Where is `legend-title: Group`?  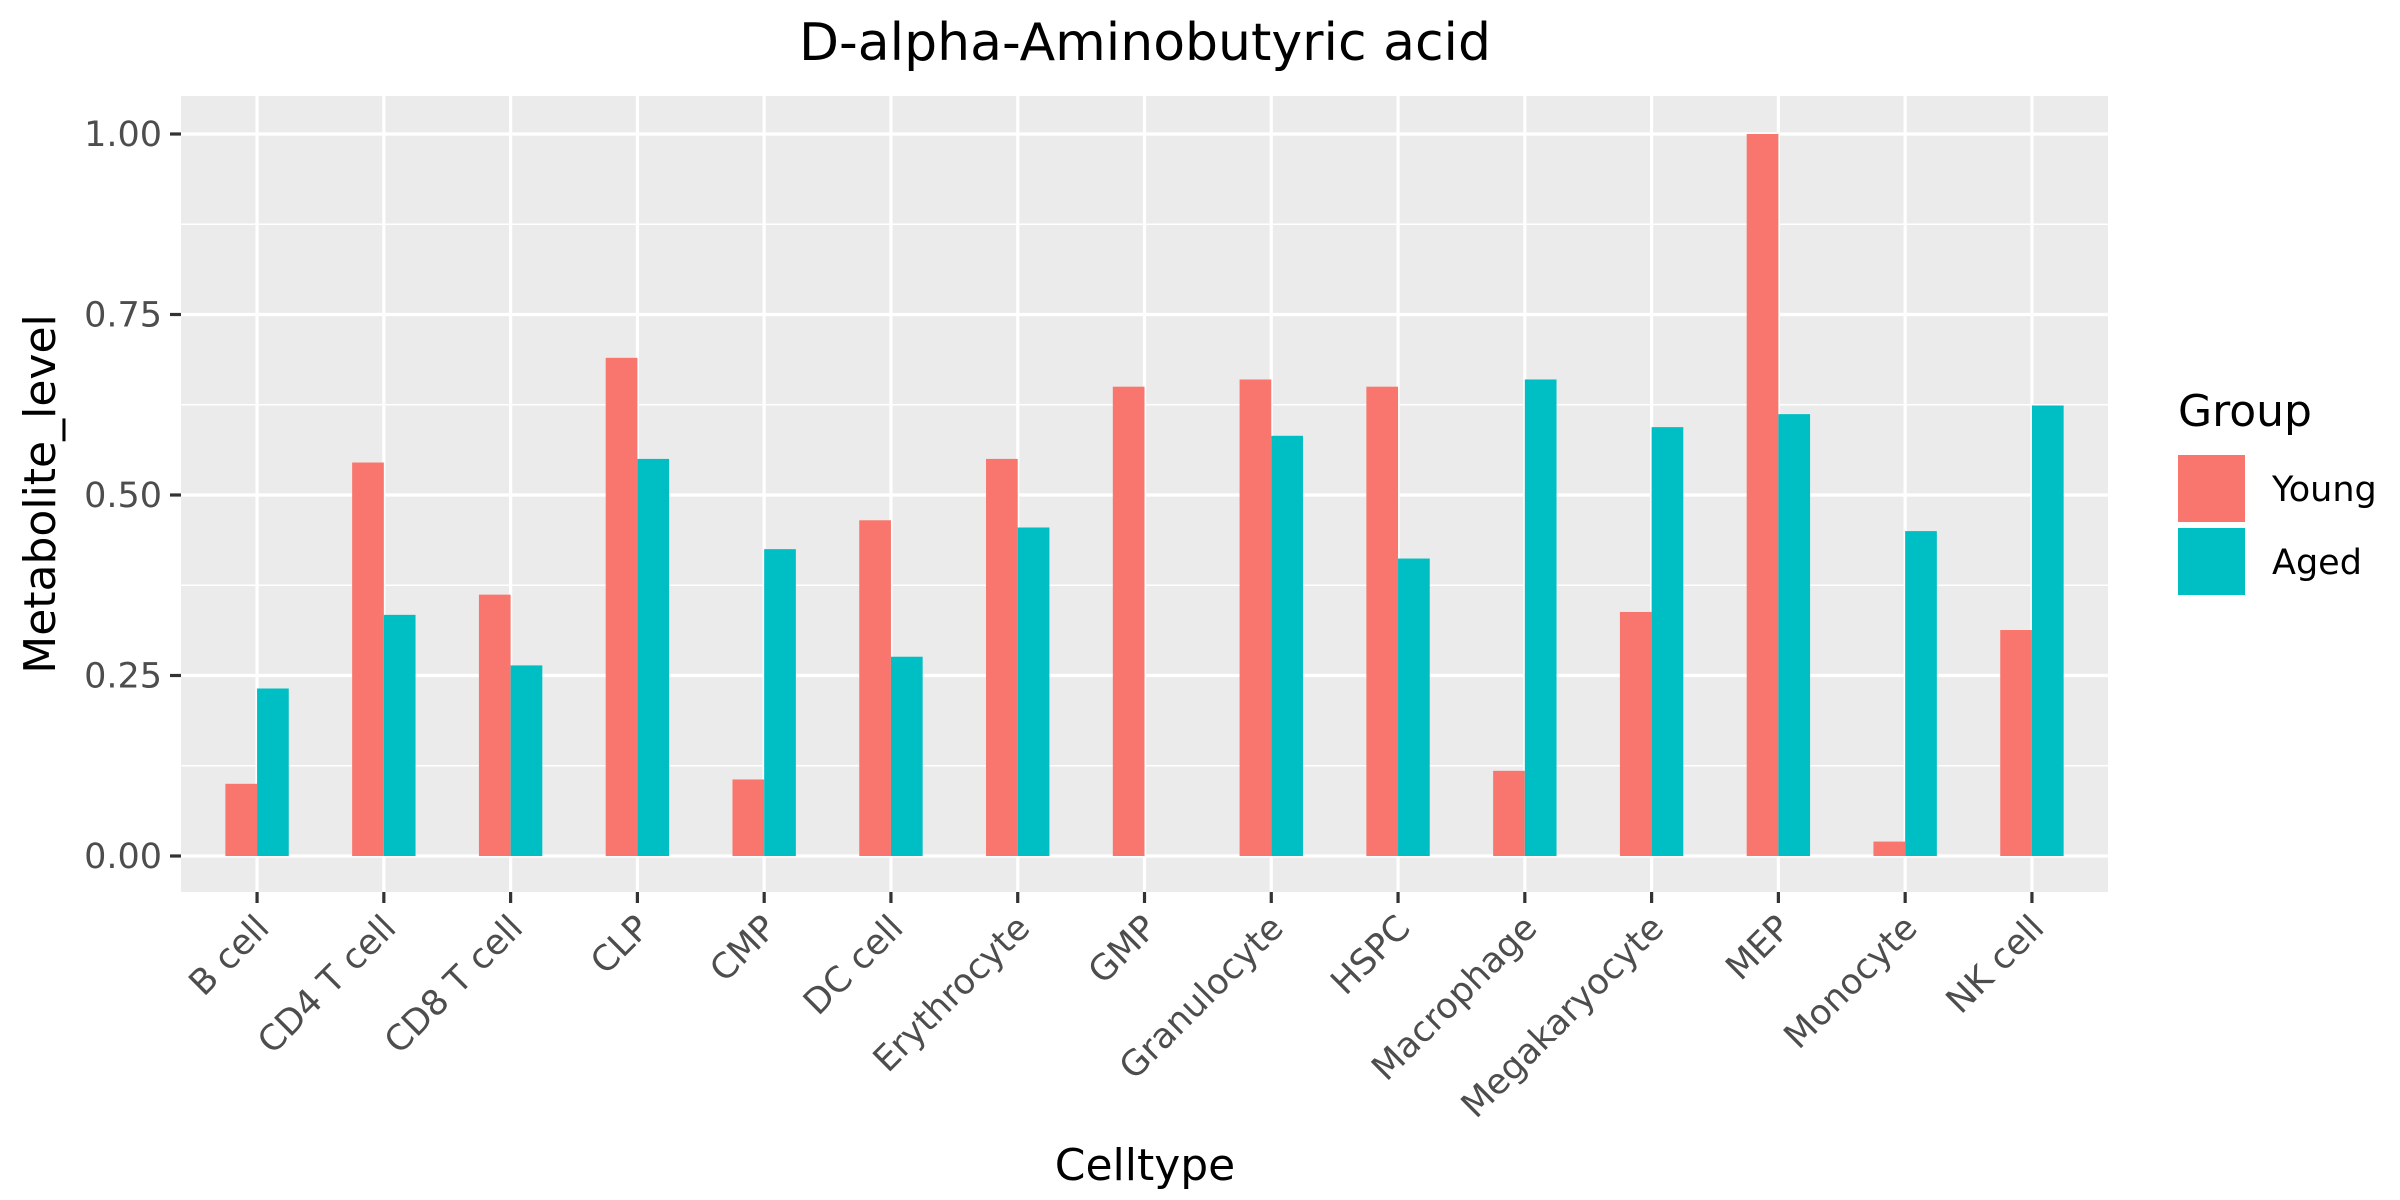 legend-title: Group is located at coordinates (2245, 411).